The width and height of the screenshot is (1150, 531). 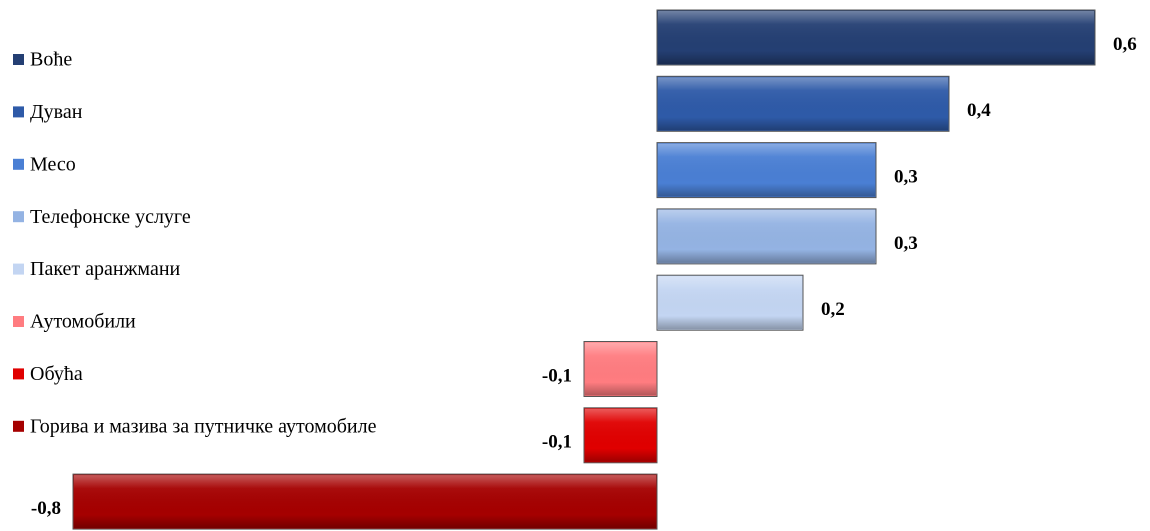 I want to click on value-label: -0,8, so click(x=46, y=508).